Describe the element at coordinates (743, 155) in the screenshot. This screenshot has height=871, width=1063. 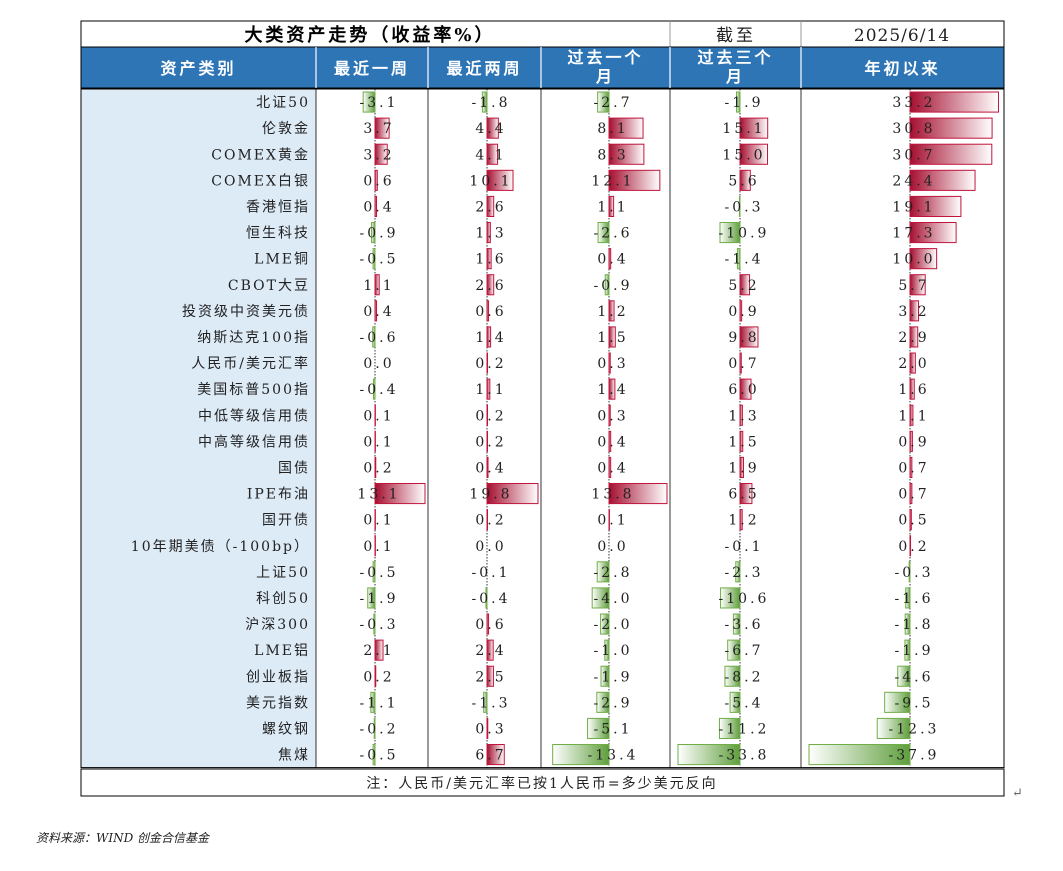
I see `value-month3: 15.0` at that location.